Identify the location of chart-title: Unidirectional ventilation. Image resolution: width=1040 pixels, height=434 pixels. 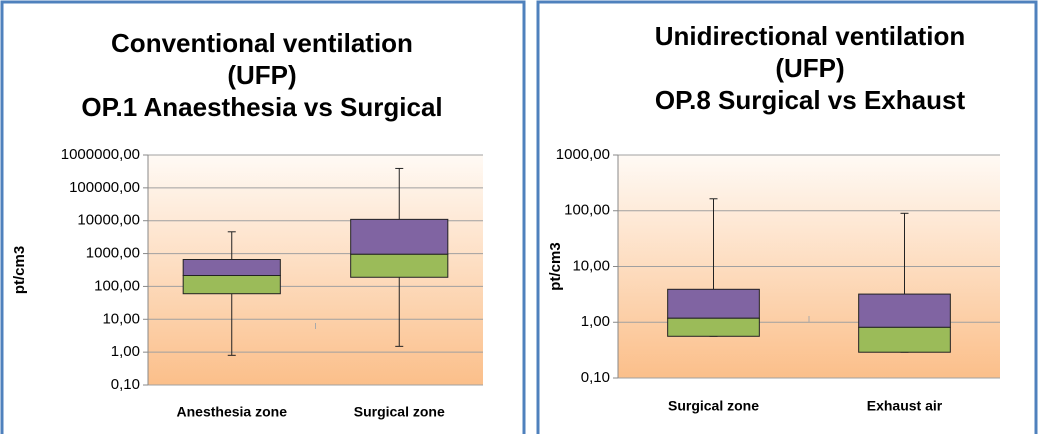
(810, 36).